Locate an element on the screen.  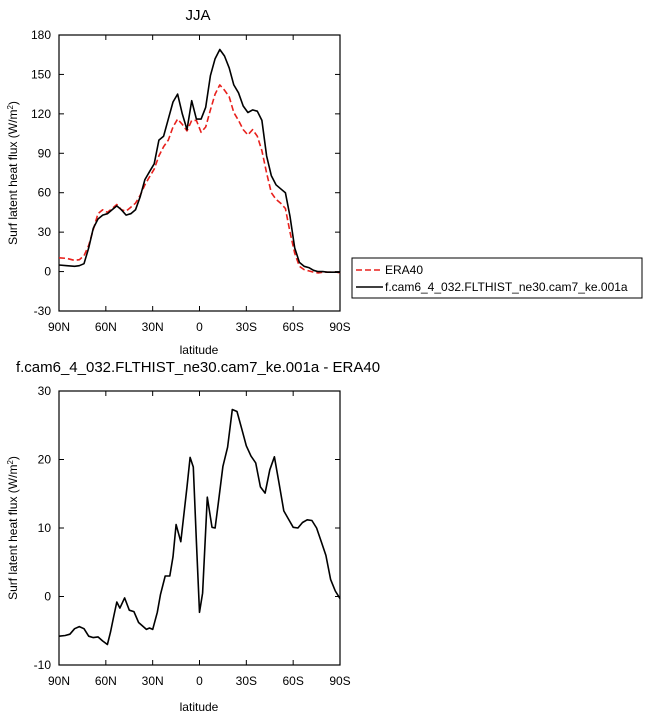
legend-label-model: f.cam6_4_032.FLTHIST_ne30.cam7_ke.001a is located at coordinates (506, 287).